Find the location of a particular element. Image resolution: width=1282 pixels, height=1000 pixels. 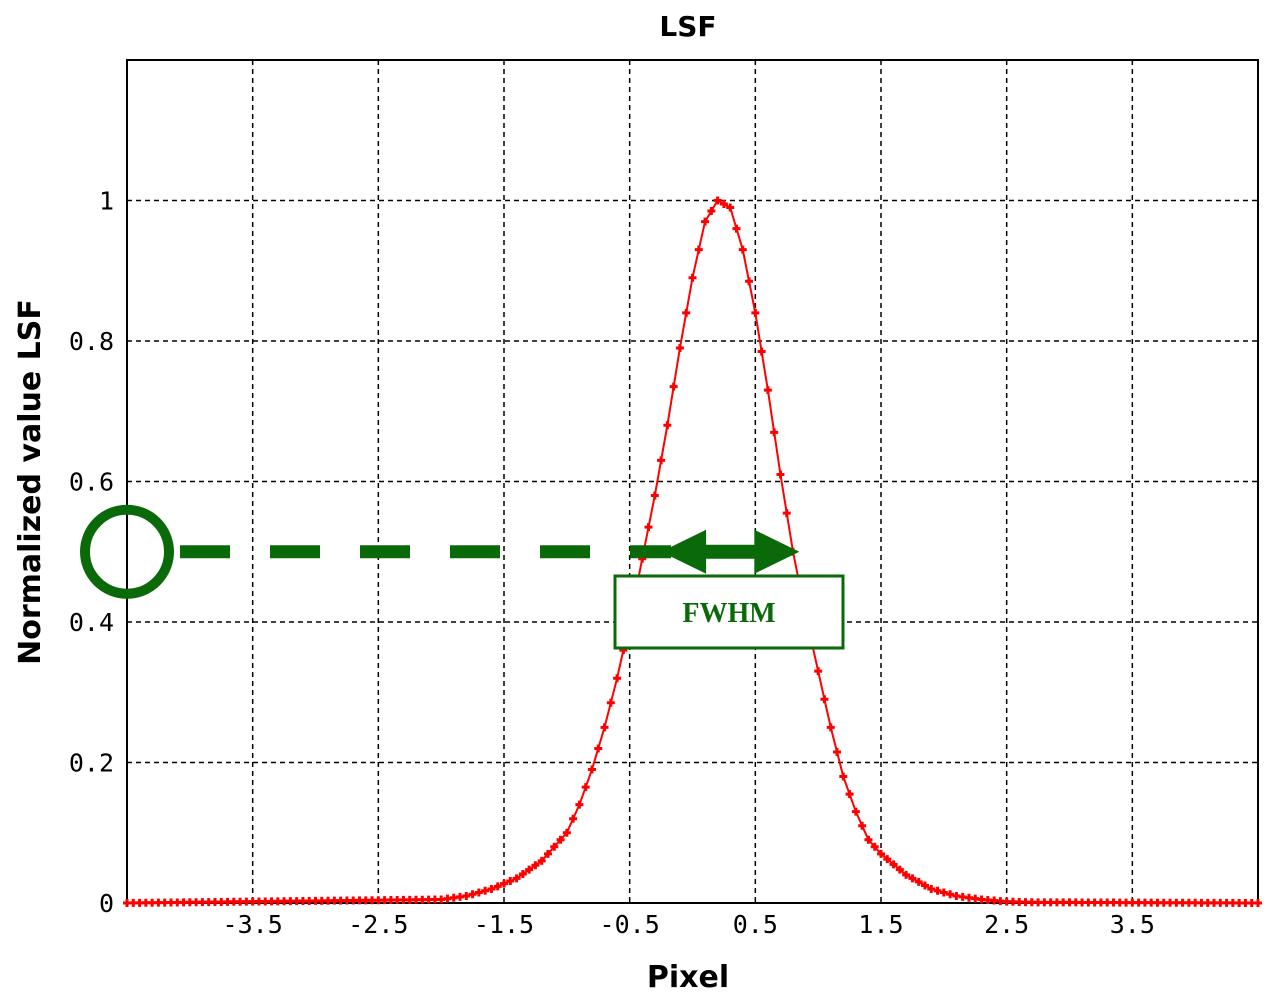

y-tick-label: 0.4 is located at coordinates (91, 622).